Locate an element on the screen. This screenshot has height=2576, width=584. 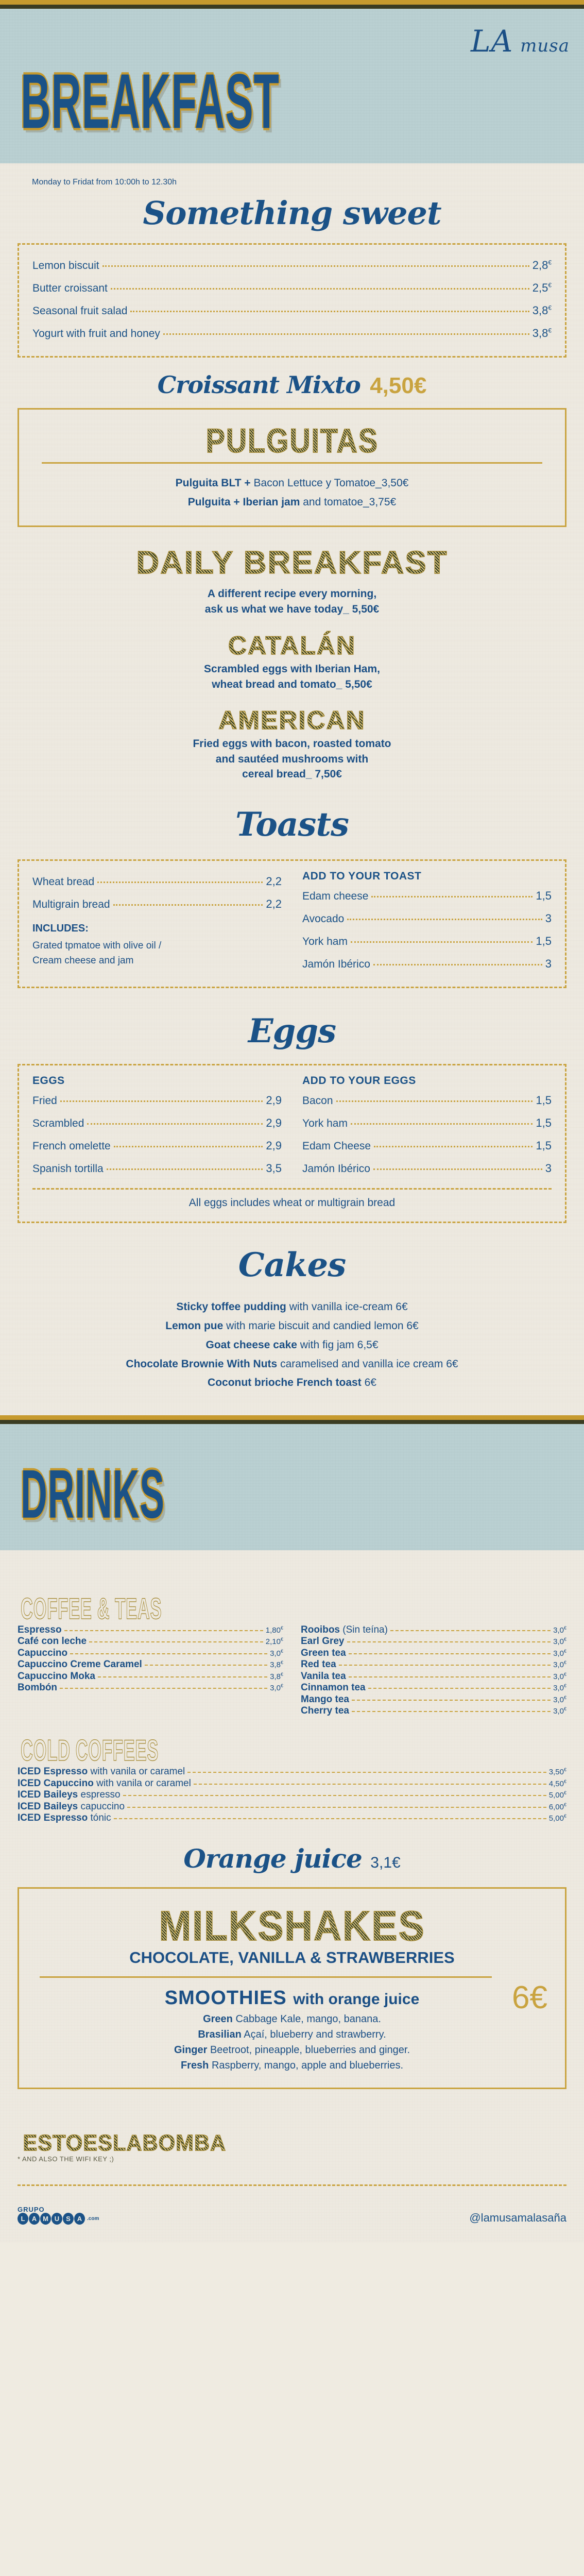
list-item: Edam cheese 1,5 is located at coordinates (427, 896).